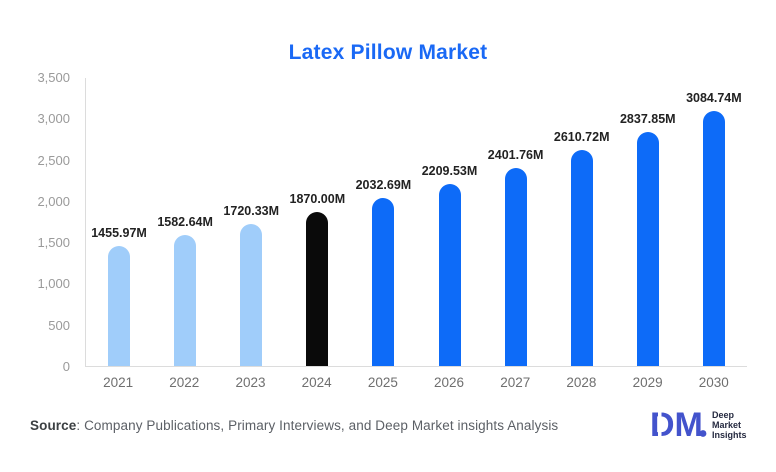 Image resolution: width=776 pixels, height=472 pixels. What do you see at coordinates (726, 425) in the screenshot?
I see `logo-word-market: Market` at bounding box center [726, 425].